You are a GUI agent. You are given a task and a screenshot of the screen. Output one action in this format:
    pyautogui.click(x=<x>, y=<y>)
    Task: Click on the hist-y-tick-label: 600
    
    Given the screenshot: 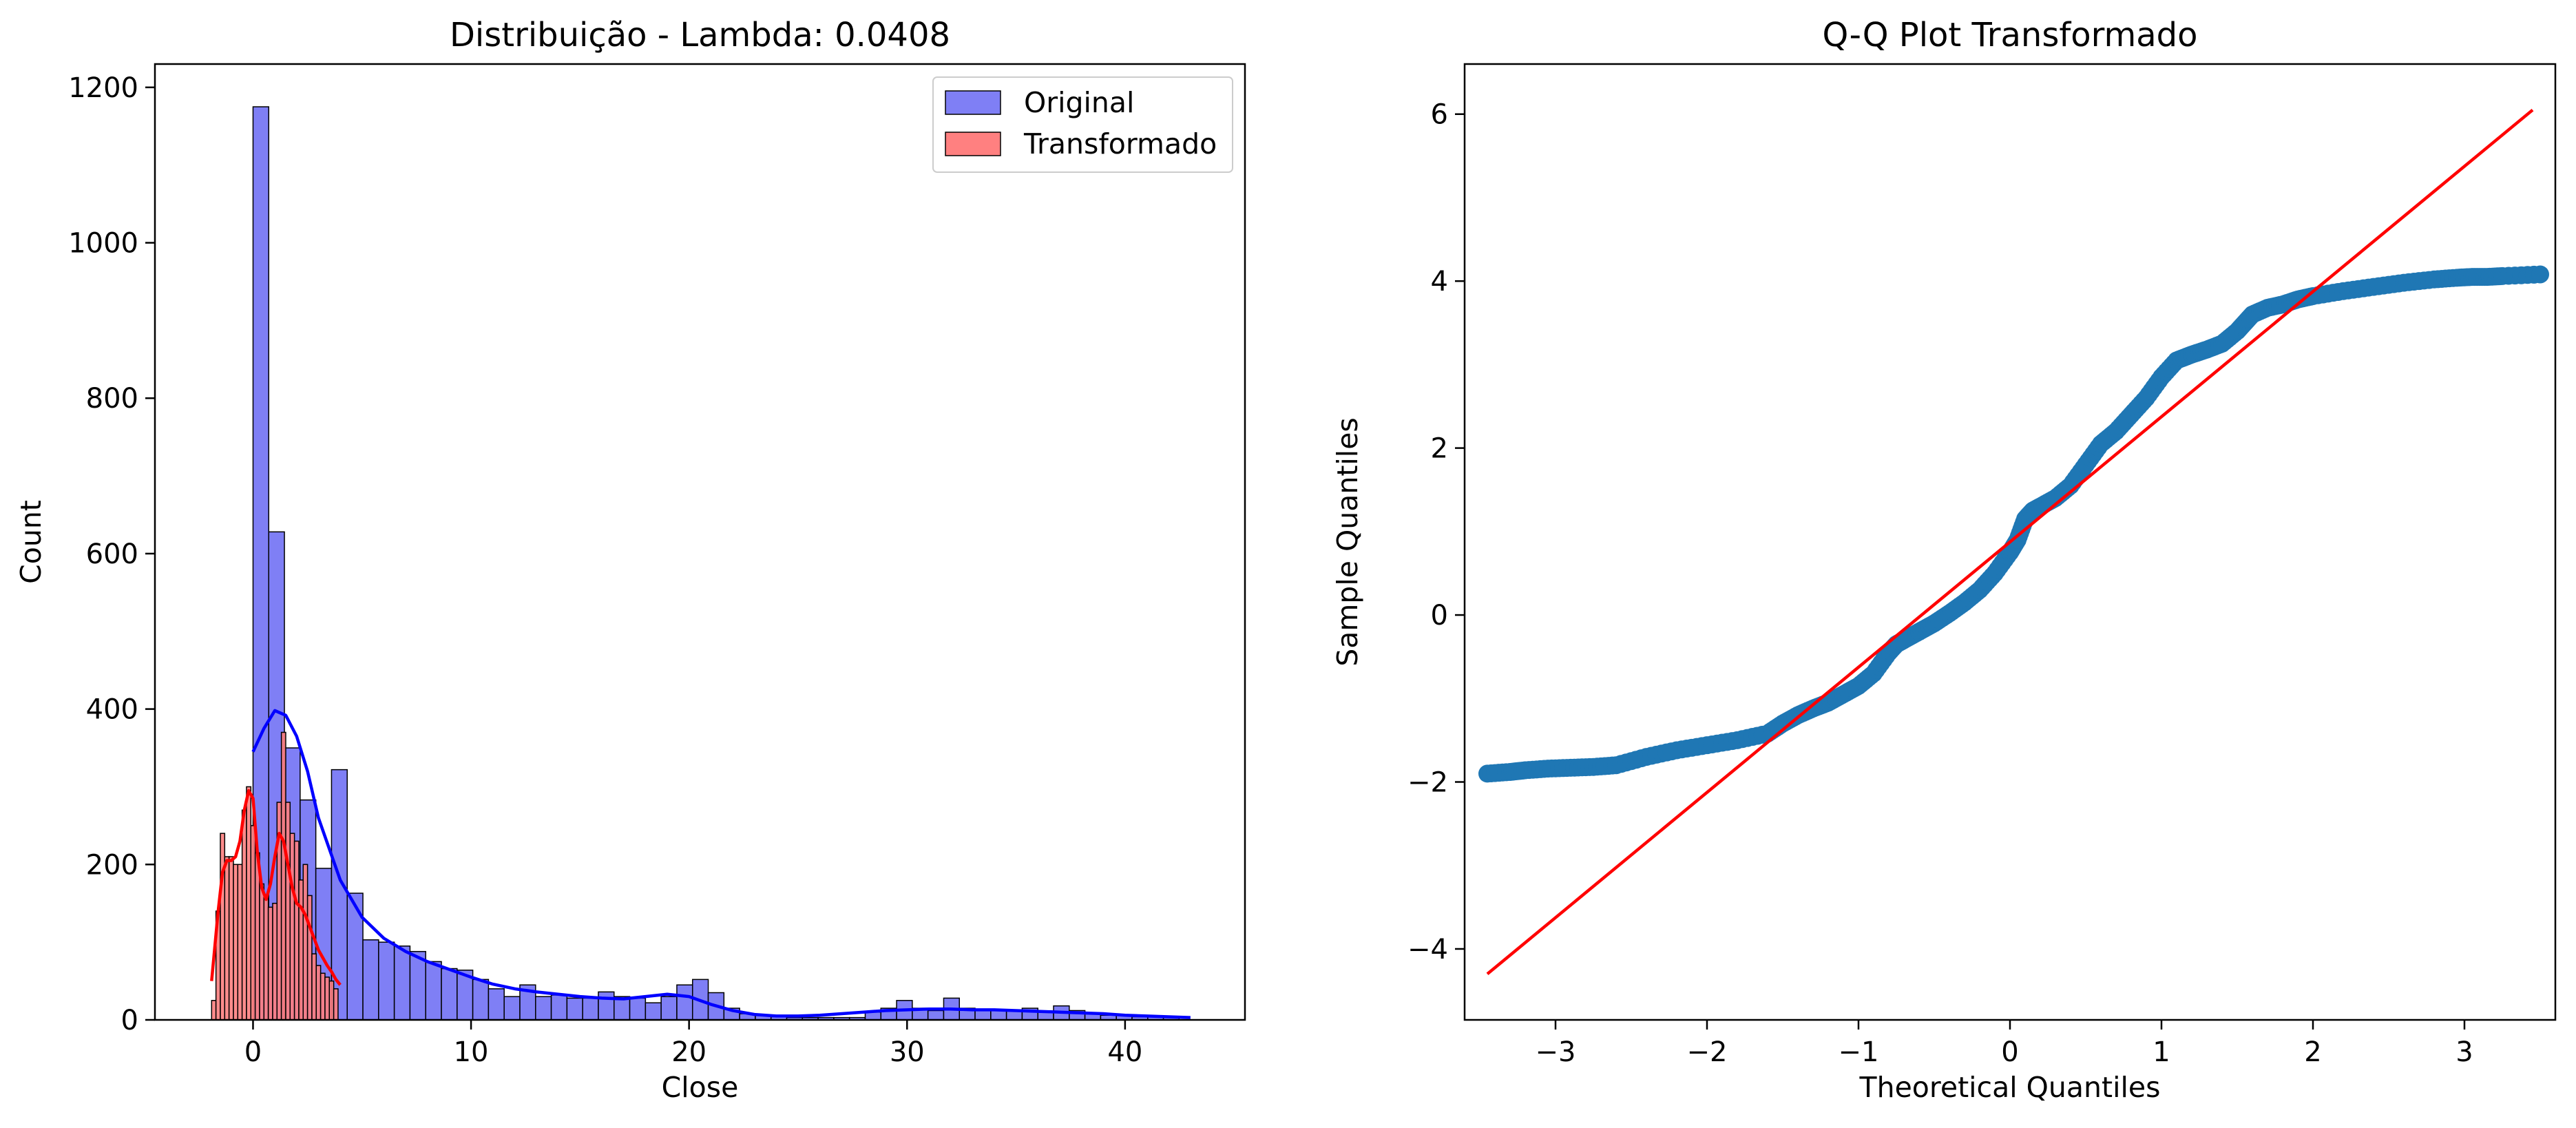 What is the action you would take?
    pyautogui.click(x=112, y=554)
    